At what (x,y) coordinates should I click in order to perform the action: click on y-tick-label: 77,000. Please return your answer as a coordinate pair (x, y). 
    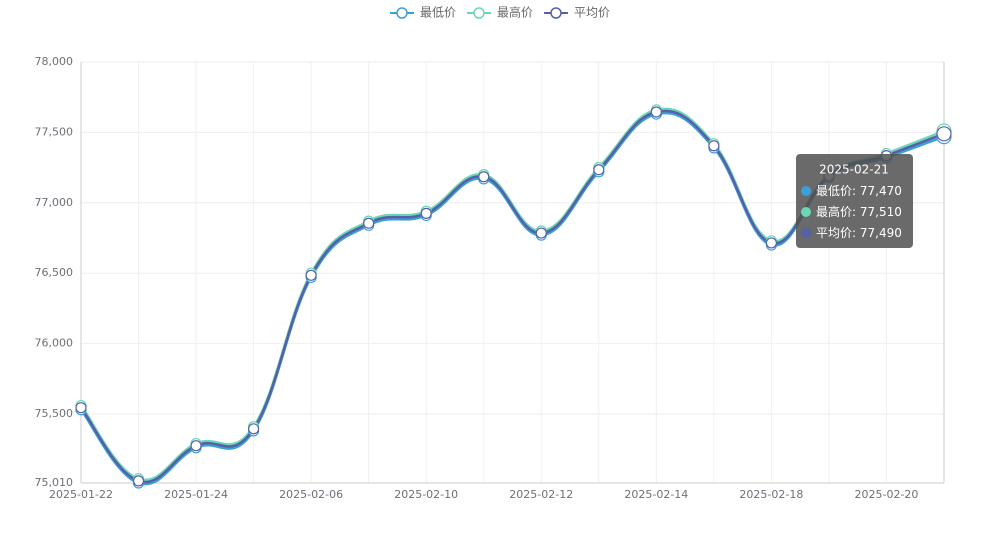
    Looking at the image, I should click on (54, 202).